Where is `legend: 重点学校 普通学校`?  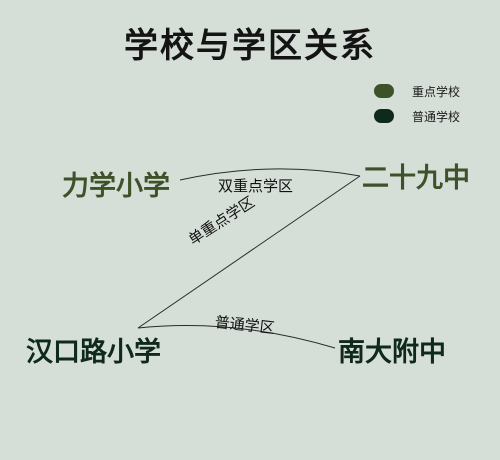
legend: 重点学校 普通学校 is located at coordinates (417, 105).